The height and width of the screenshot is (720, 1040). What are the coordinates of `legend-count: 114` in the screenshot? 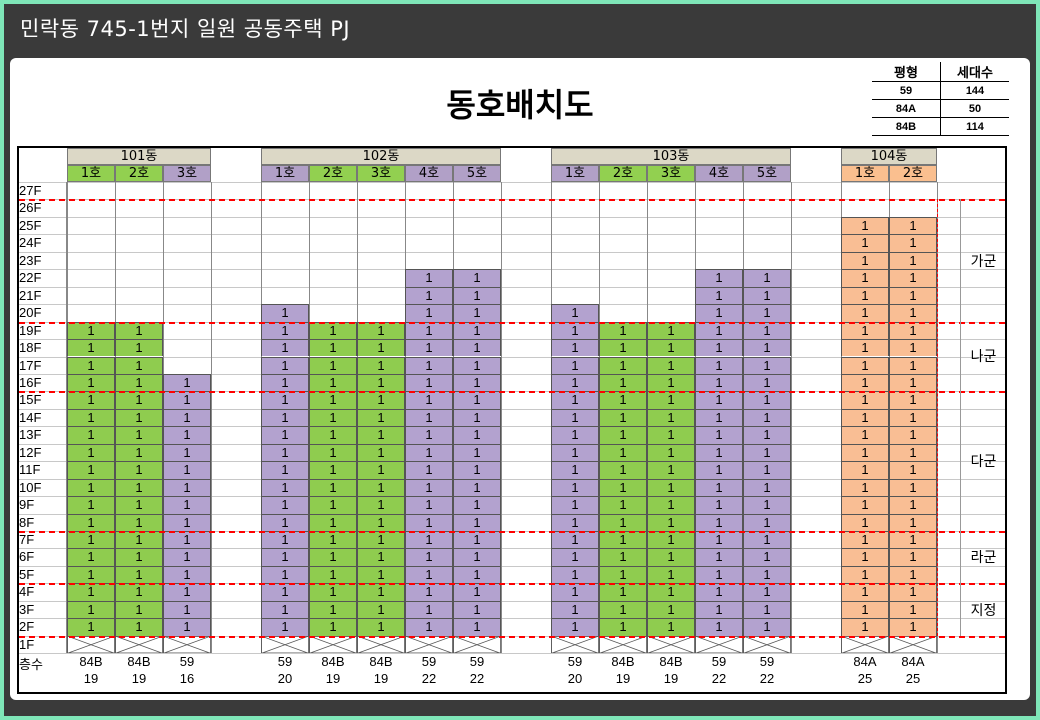 It's located at (974, 126).